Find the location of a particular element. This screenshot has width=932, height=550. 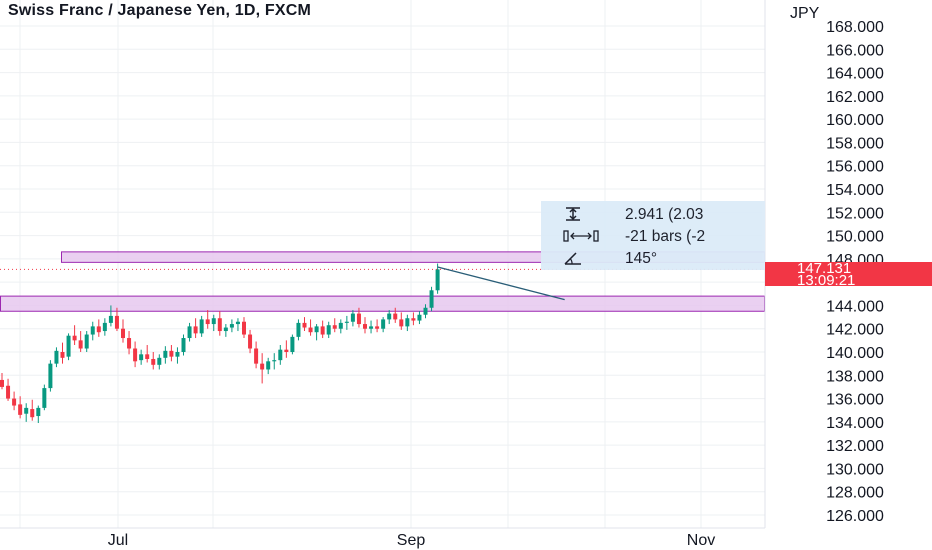

angle-icon is located at coordinates (578, 259).